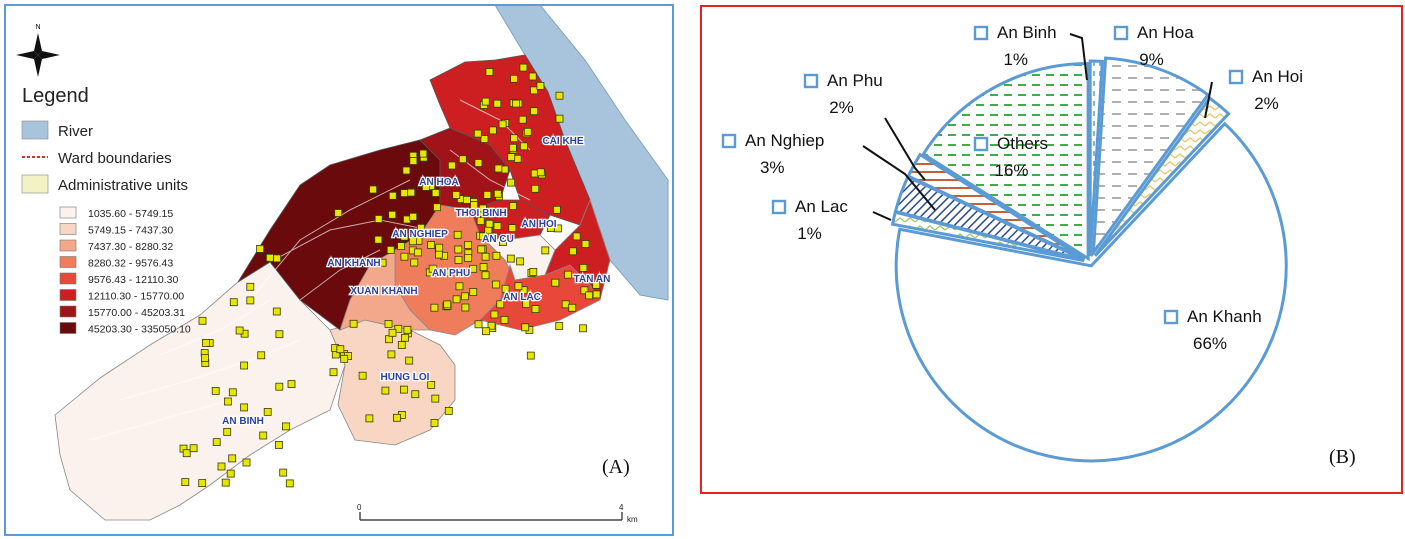 This screenshot has width=1405, height=539. I want to click on ward-an-binh, so click(200, 391).